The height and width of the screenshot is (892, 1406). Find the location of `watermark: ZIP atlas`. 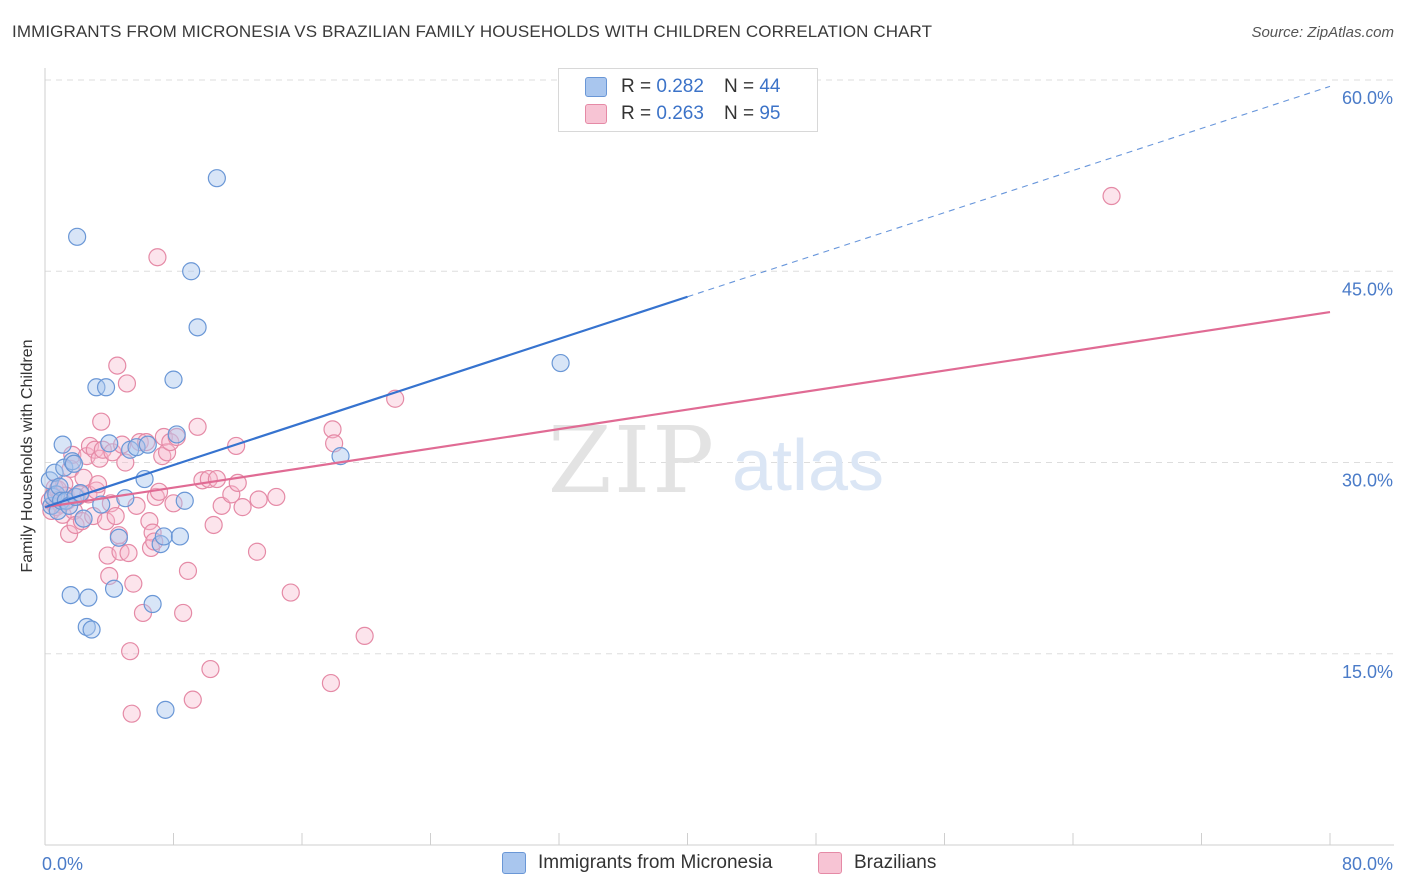

watermark: ZIP atlas is located at coordinates (716, 460).